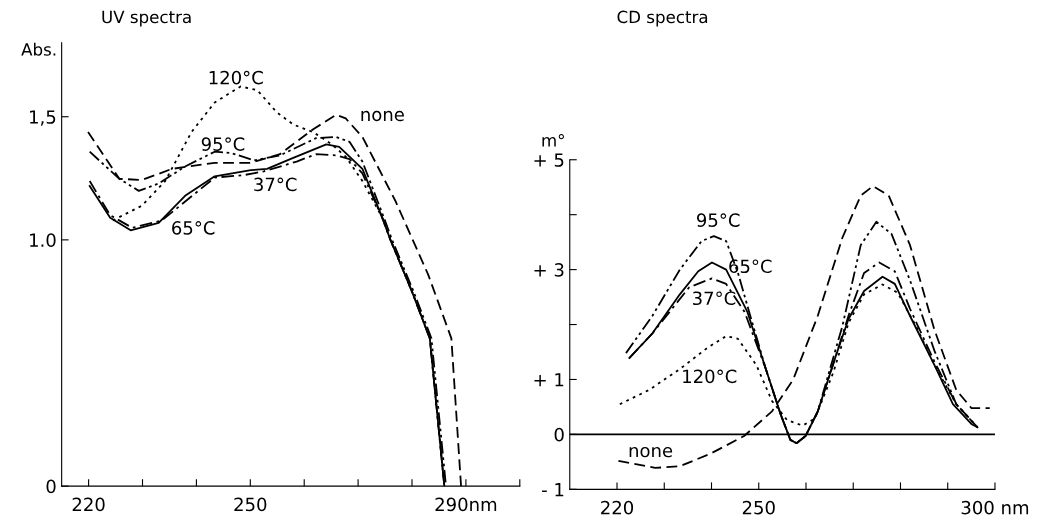 The height and width of the screenshot is (529, 1063). I want to click on y-tick-label: 1,5, so click(43, 118).